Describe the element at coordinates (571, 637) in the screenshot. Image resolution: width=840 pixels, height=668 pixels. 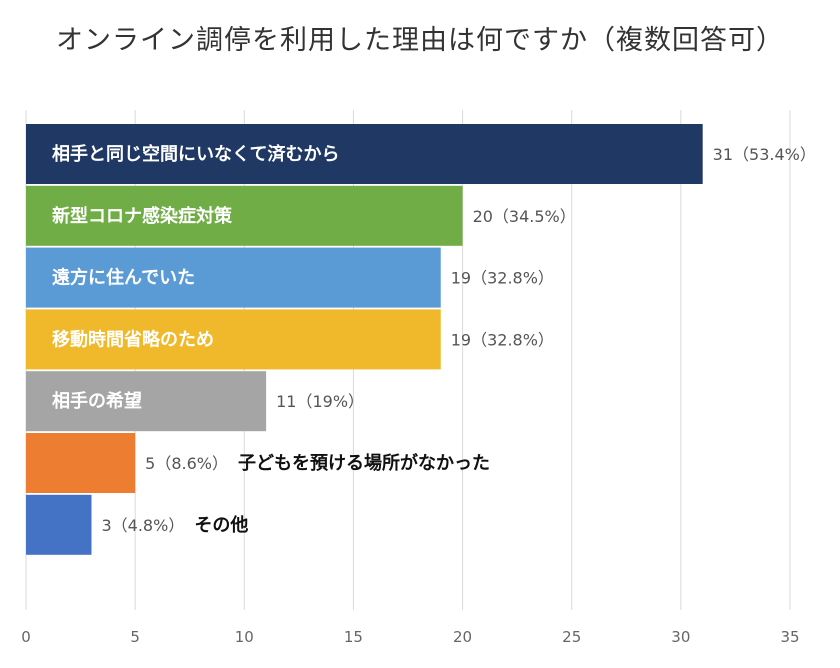
I see `x-tick-label-5: 25` at that location.